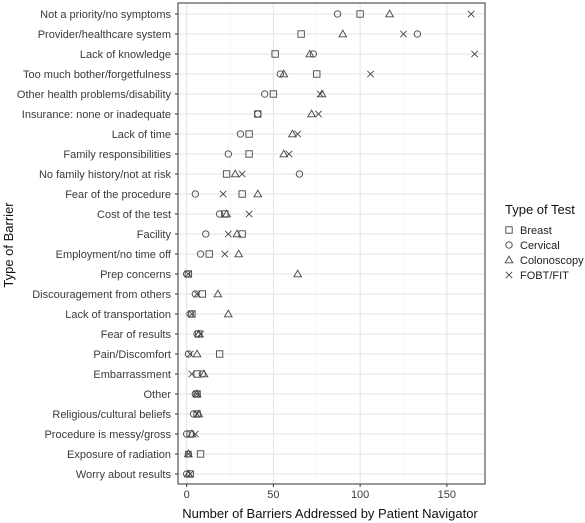  Describe the element at coordinates (118, 195) in the screenshot. I see `y-tick-label: Fear of the procedure` at that location.